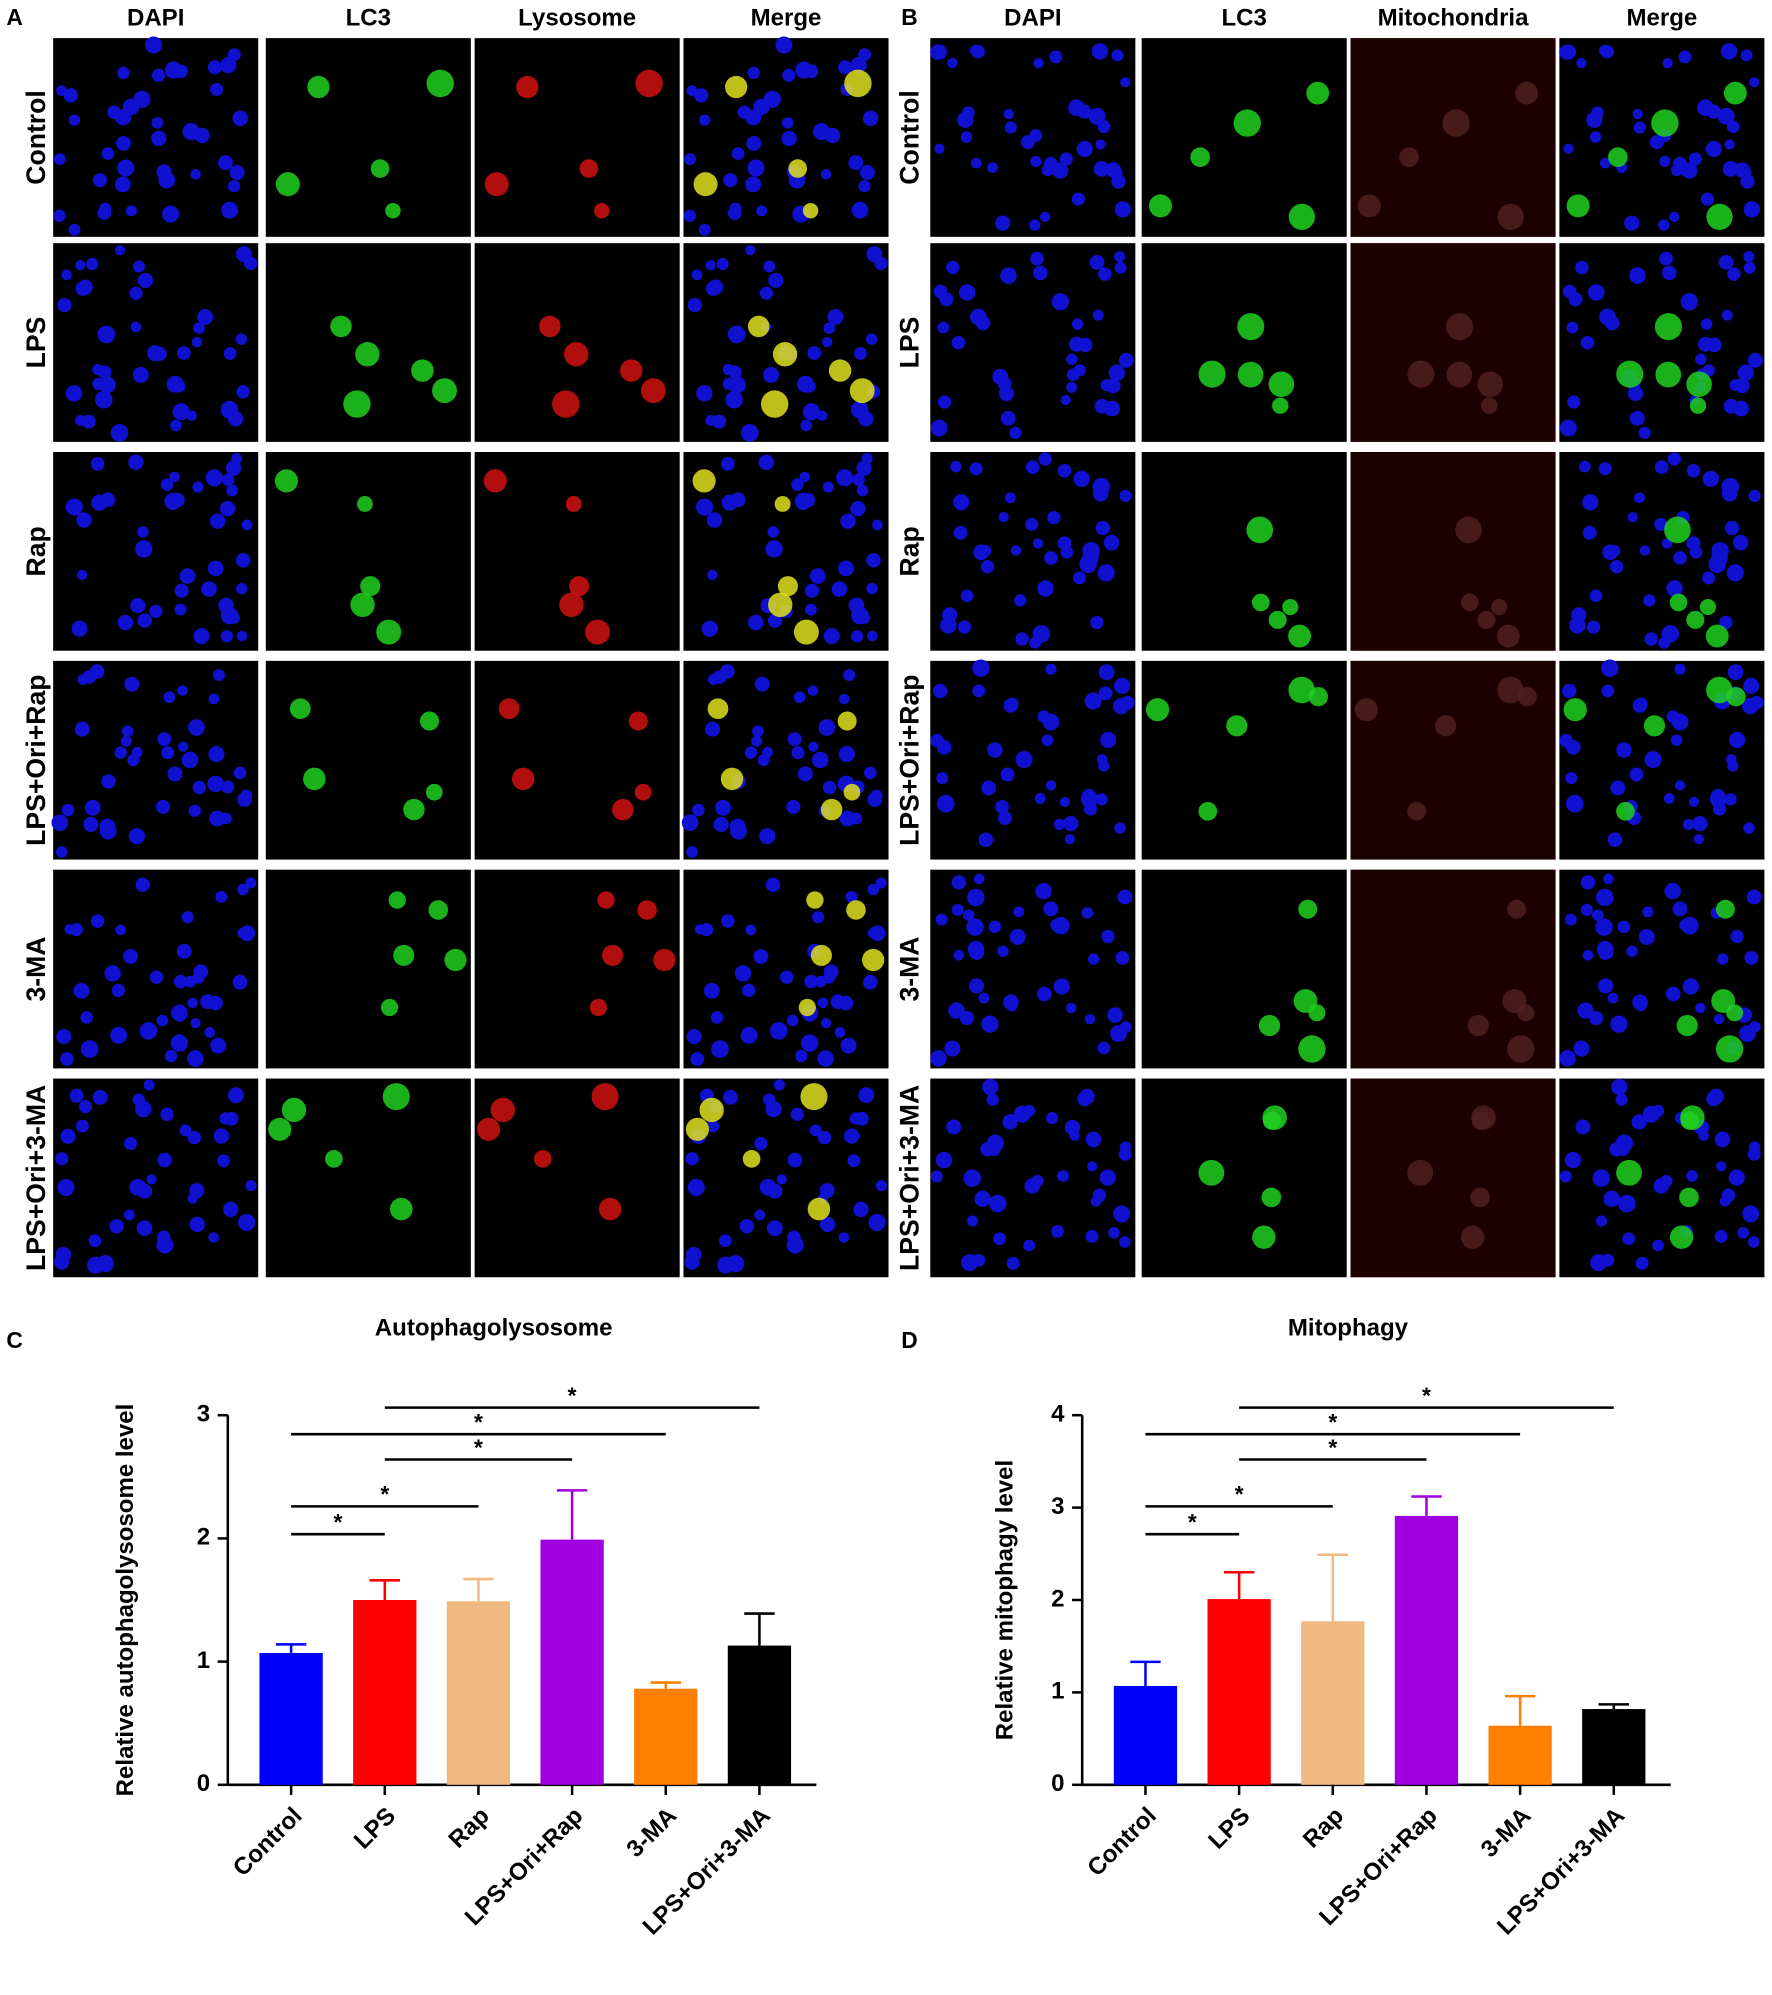 The height and width of the screenshot is (1995, 1772). Describe the element at coordinates (909, 343) in the screenshot. I see `row-label: LPS` at that location.